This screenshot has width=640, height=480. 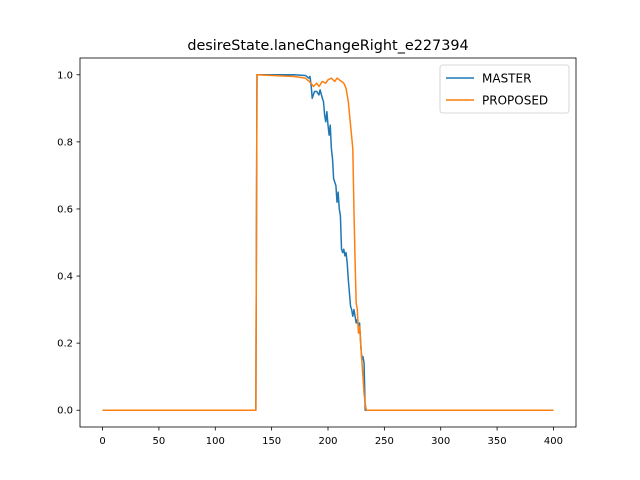 What do you see at coordinates (515, 101) in the screenshot?
I see `legend-label-proposed: PROPOSED` at bounding box center [515, 101].